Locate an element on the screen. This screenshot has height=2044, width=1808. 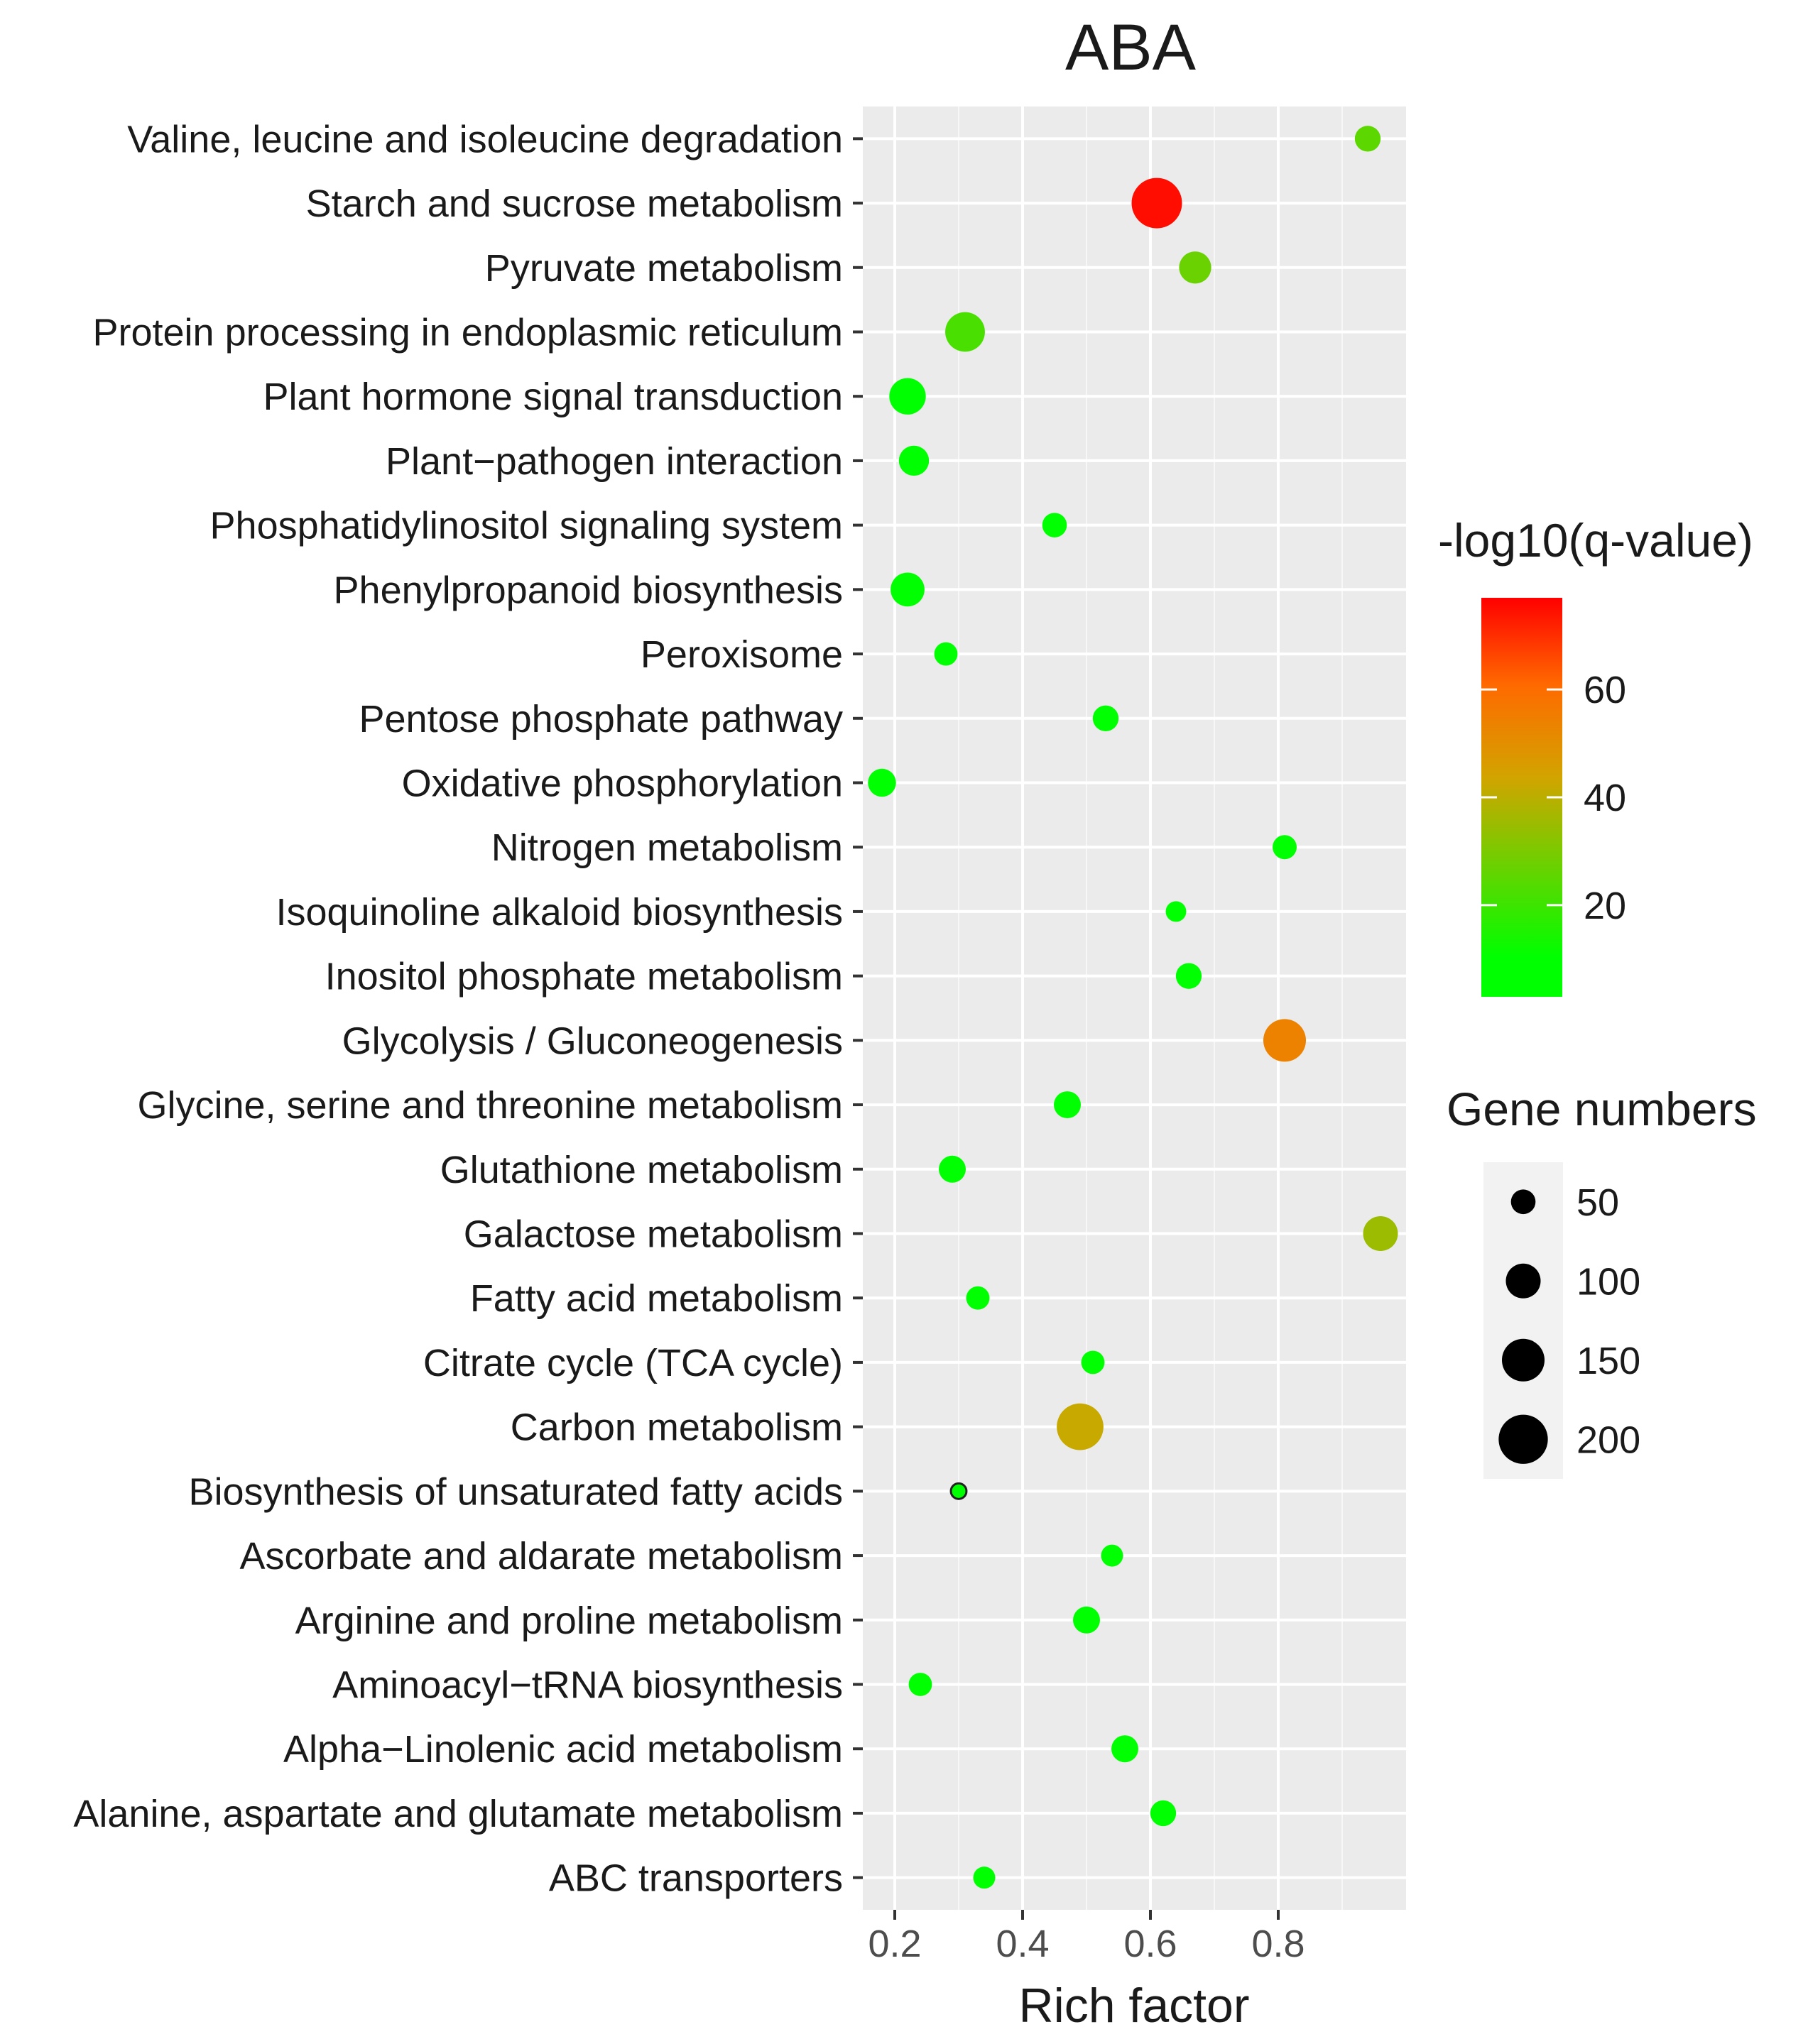
color-legend-tick-label: 60 is located at coordinates (1605, 690).